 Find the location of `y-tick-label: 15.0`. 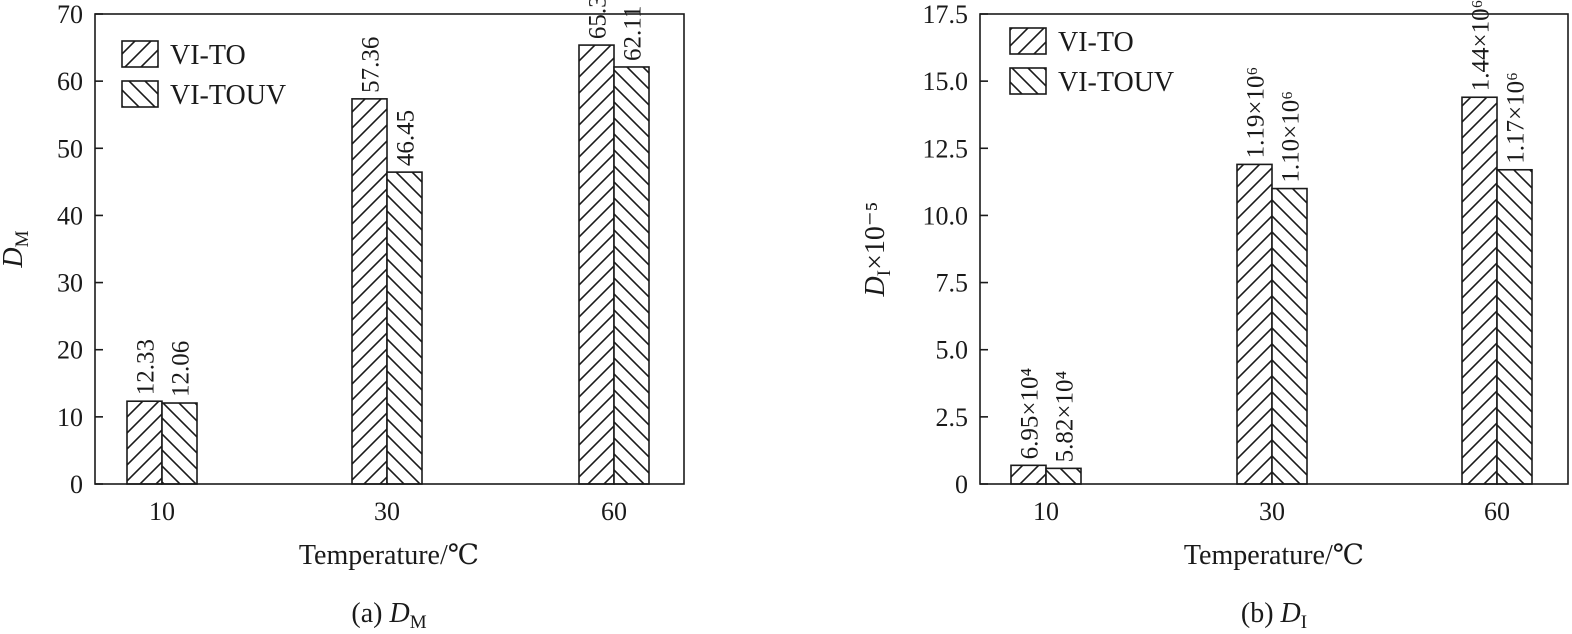

y-tick-label: 15.0 is located at coordinates (946, 81).